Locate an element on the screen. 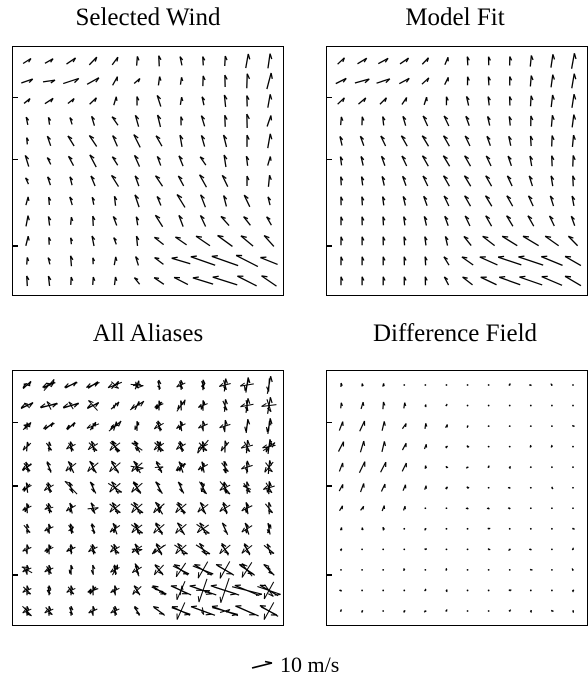  reference-arrow-icon is located at coordinates (262, 664).